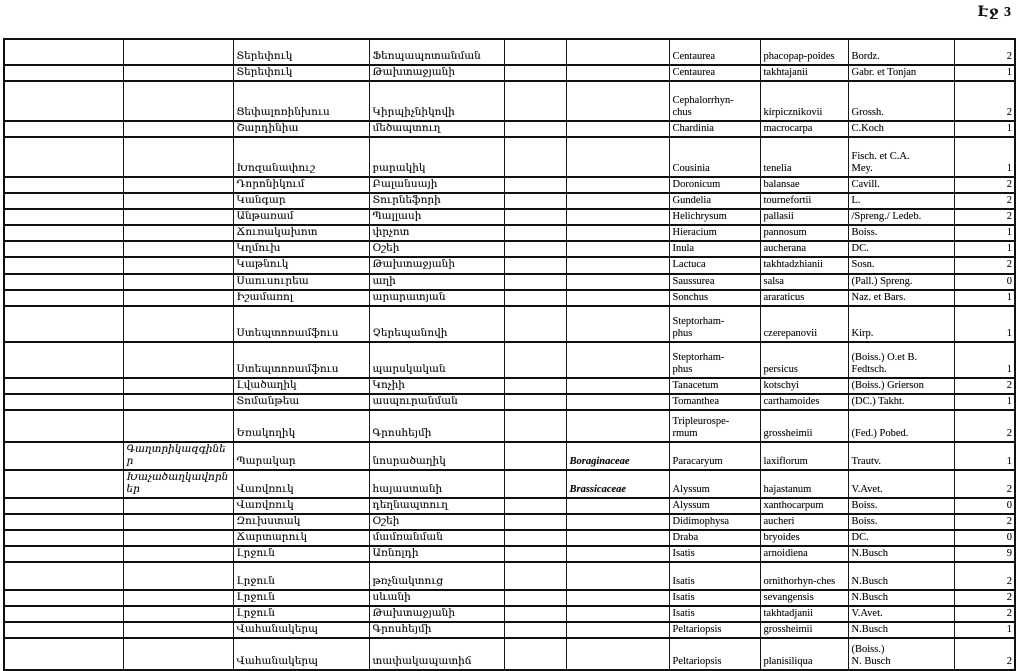 This screenshot has height=671, width=1026. I want to click on cell-species-armenian: Ֆեոպապոտանման, so click(436, 52).